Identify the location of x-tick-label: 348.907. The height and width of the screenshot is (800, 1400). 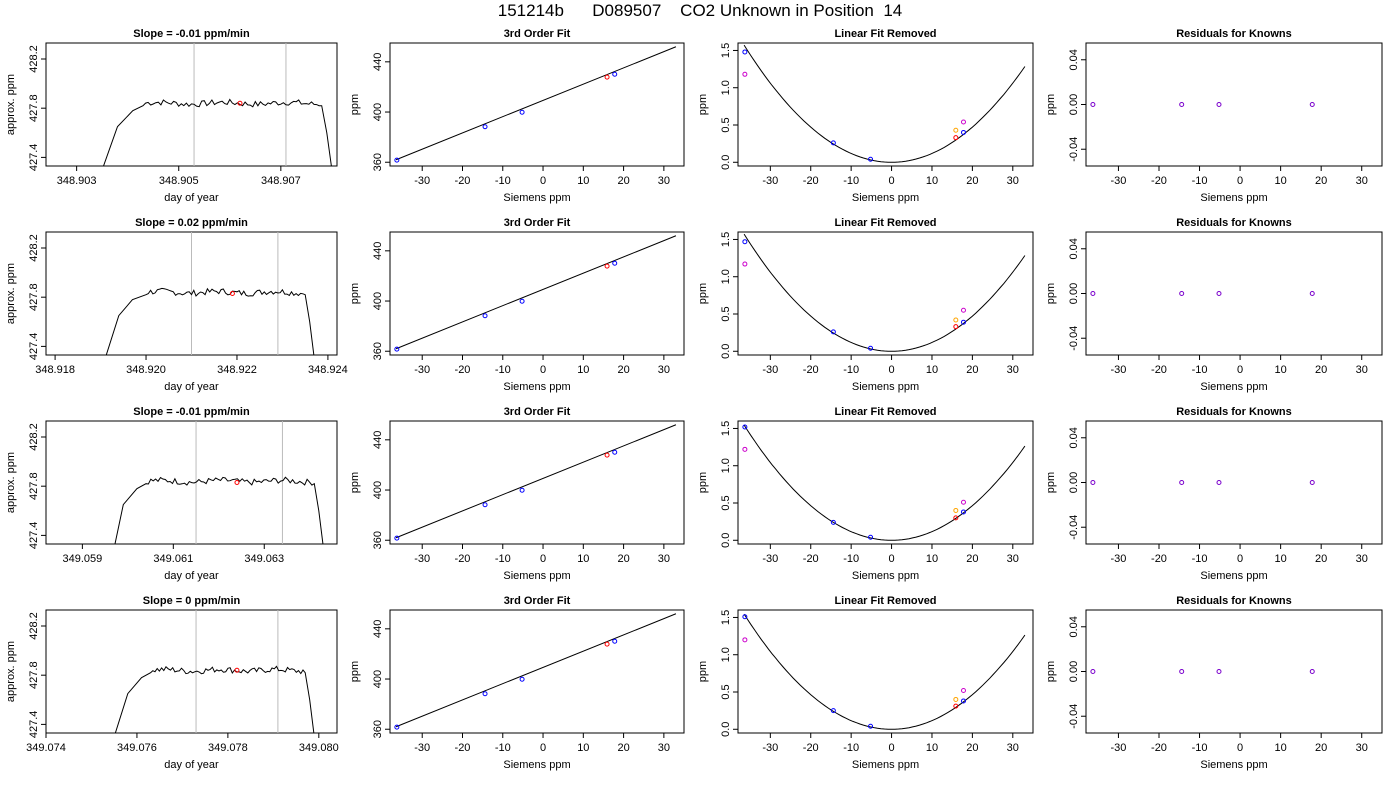
(281, 181).